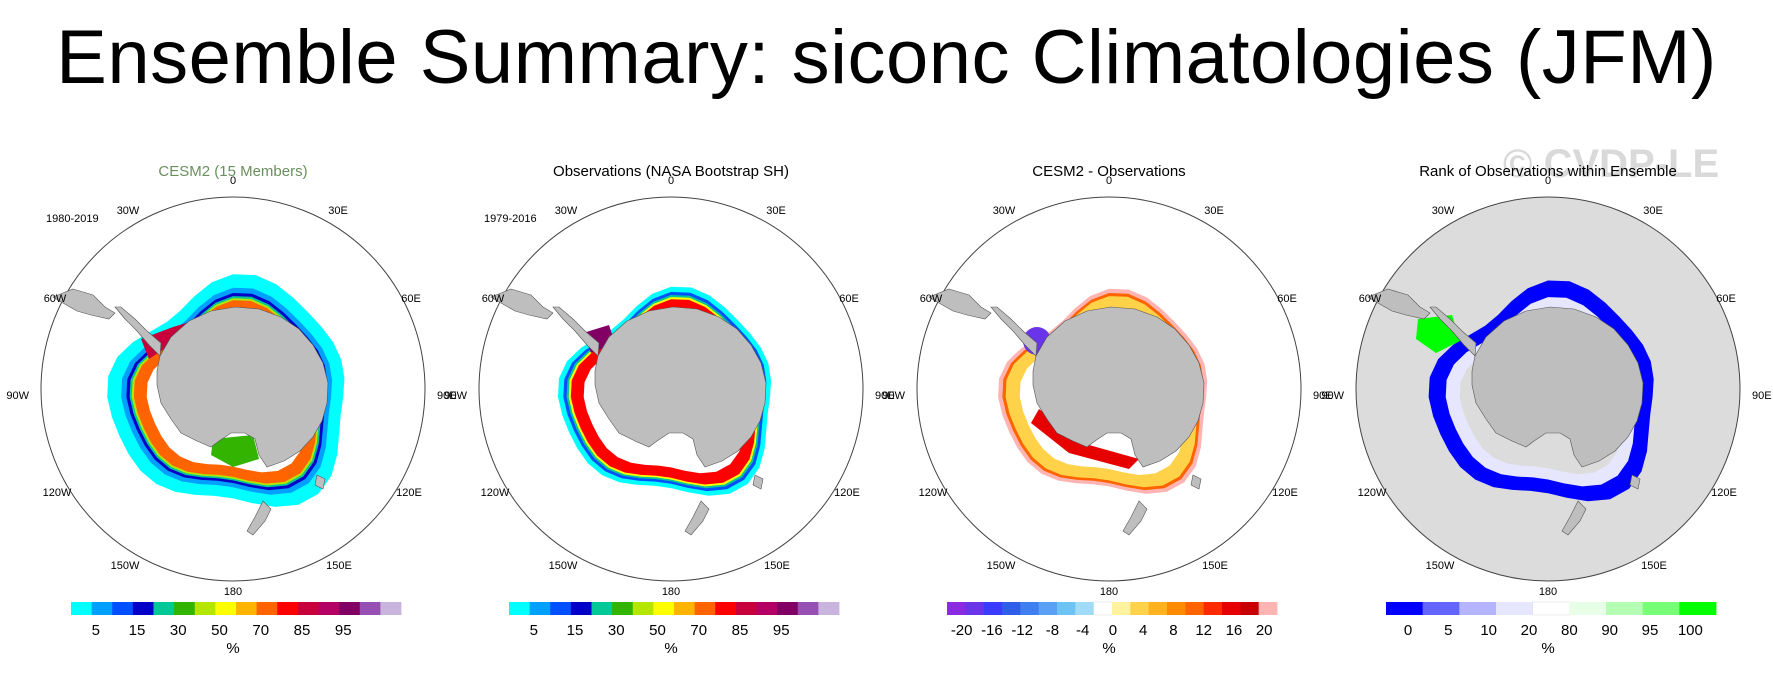 The image size is (1773, 674). What do you see at coordinates (1569, 630) in the screenshot?
I see `colorbar-tick-label: 80` at bounding box center [1569, 630].